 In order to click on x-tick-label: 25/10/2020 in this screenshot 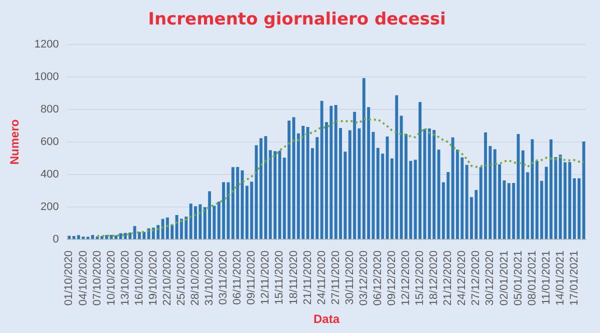, I will do `click(182, 278)`.